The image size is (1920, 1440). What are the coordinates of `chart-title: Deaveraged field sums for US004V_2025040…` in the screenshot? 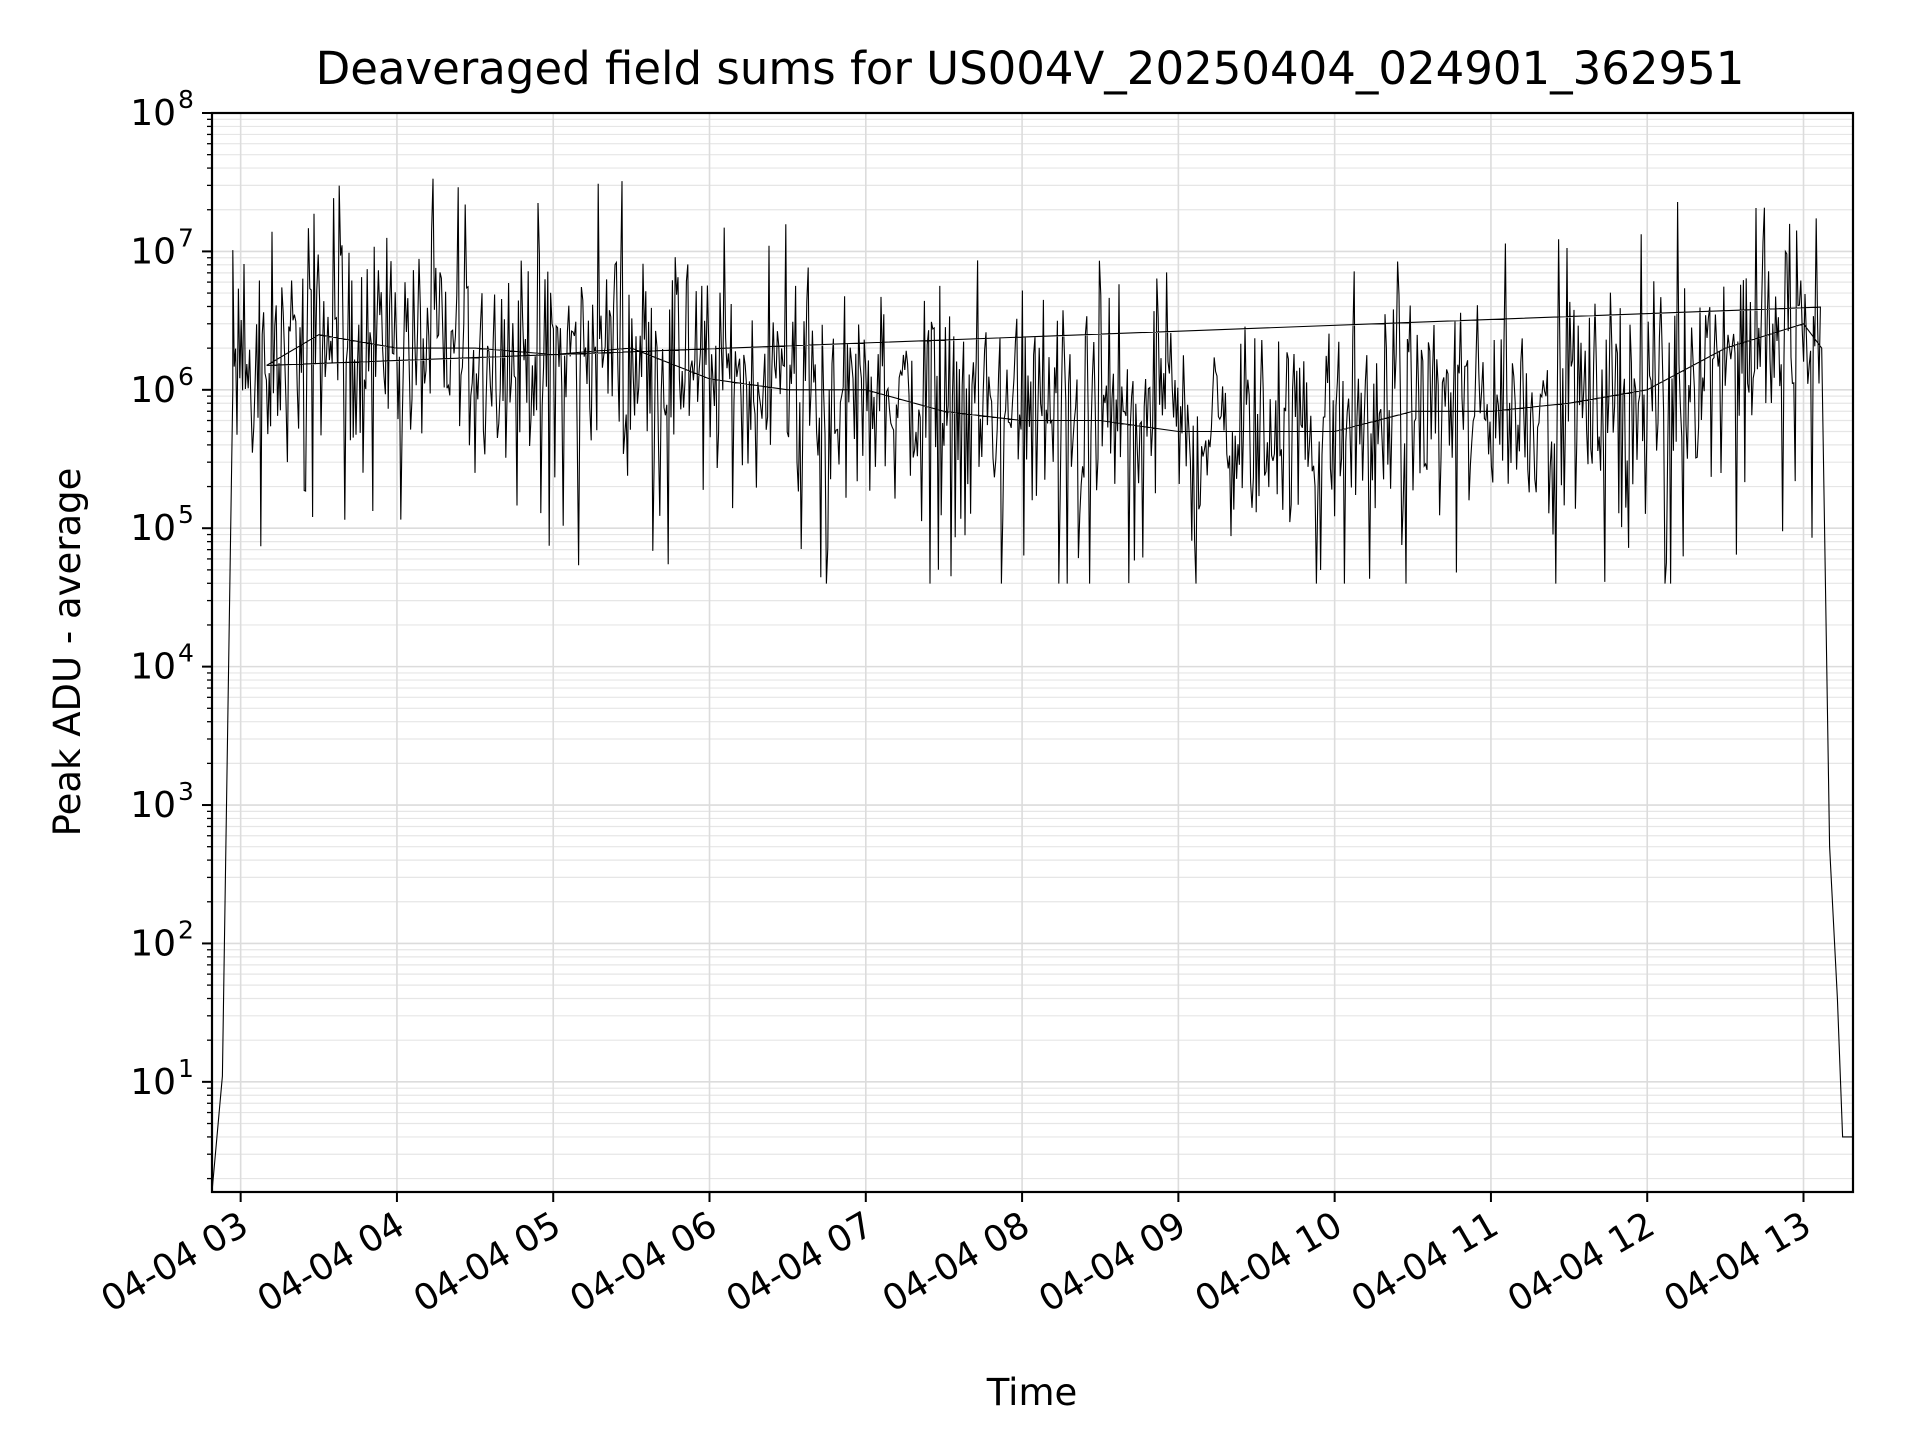 It's located at (1030, 68).